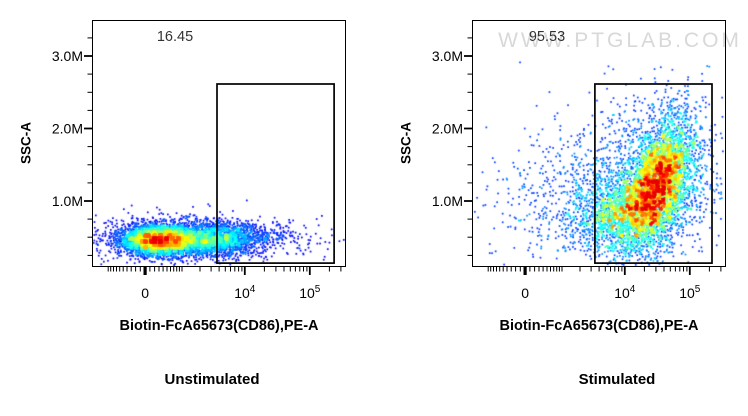 The height and width of the screenshot is (416, 748). What do you see at coordinates (617, 379) in the screenshot?
I see `panel-caption-stimulated: Stimulated` at bounding box center [617, 379].